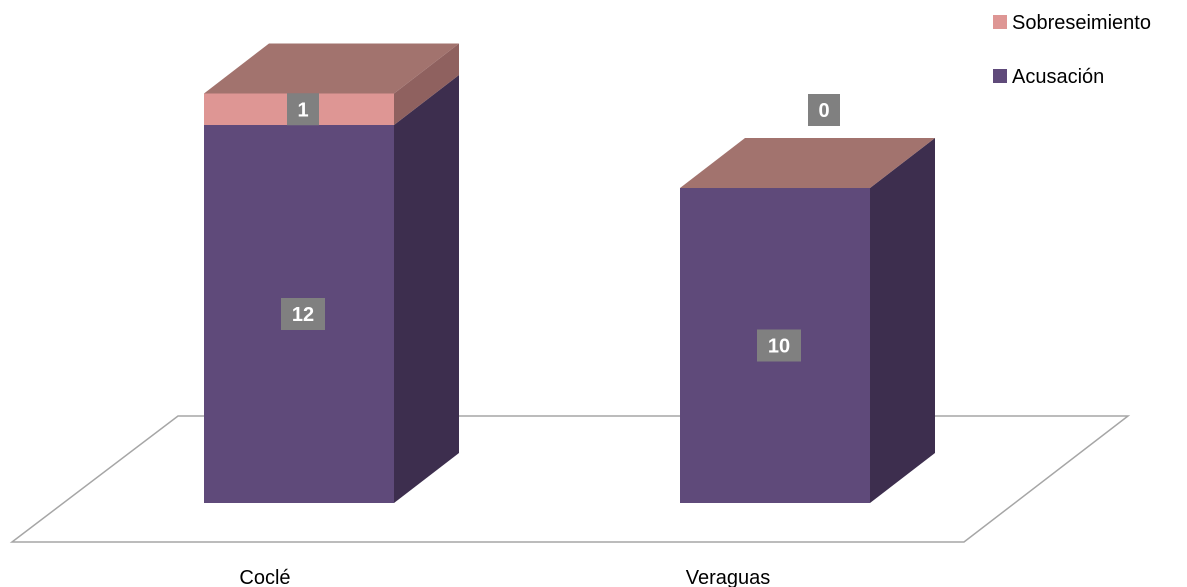  Describe the element at coordinates (1058, 77) in the screenshot. I see `legend-label: Acusación` at that location.